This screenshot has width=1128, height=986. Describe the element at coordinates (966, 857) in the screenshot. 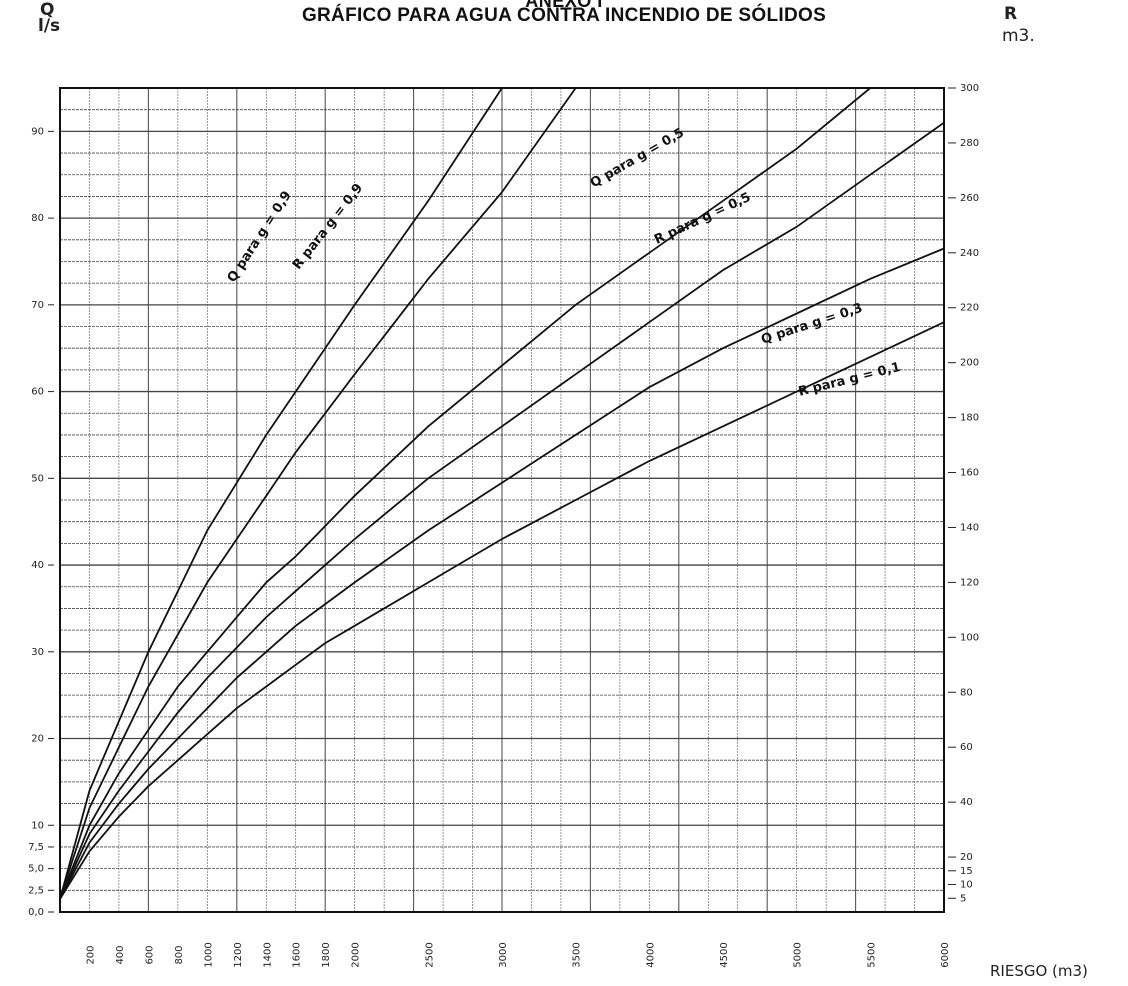

I see `right-tick-label: 20` at that location.